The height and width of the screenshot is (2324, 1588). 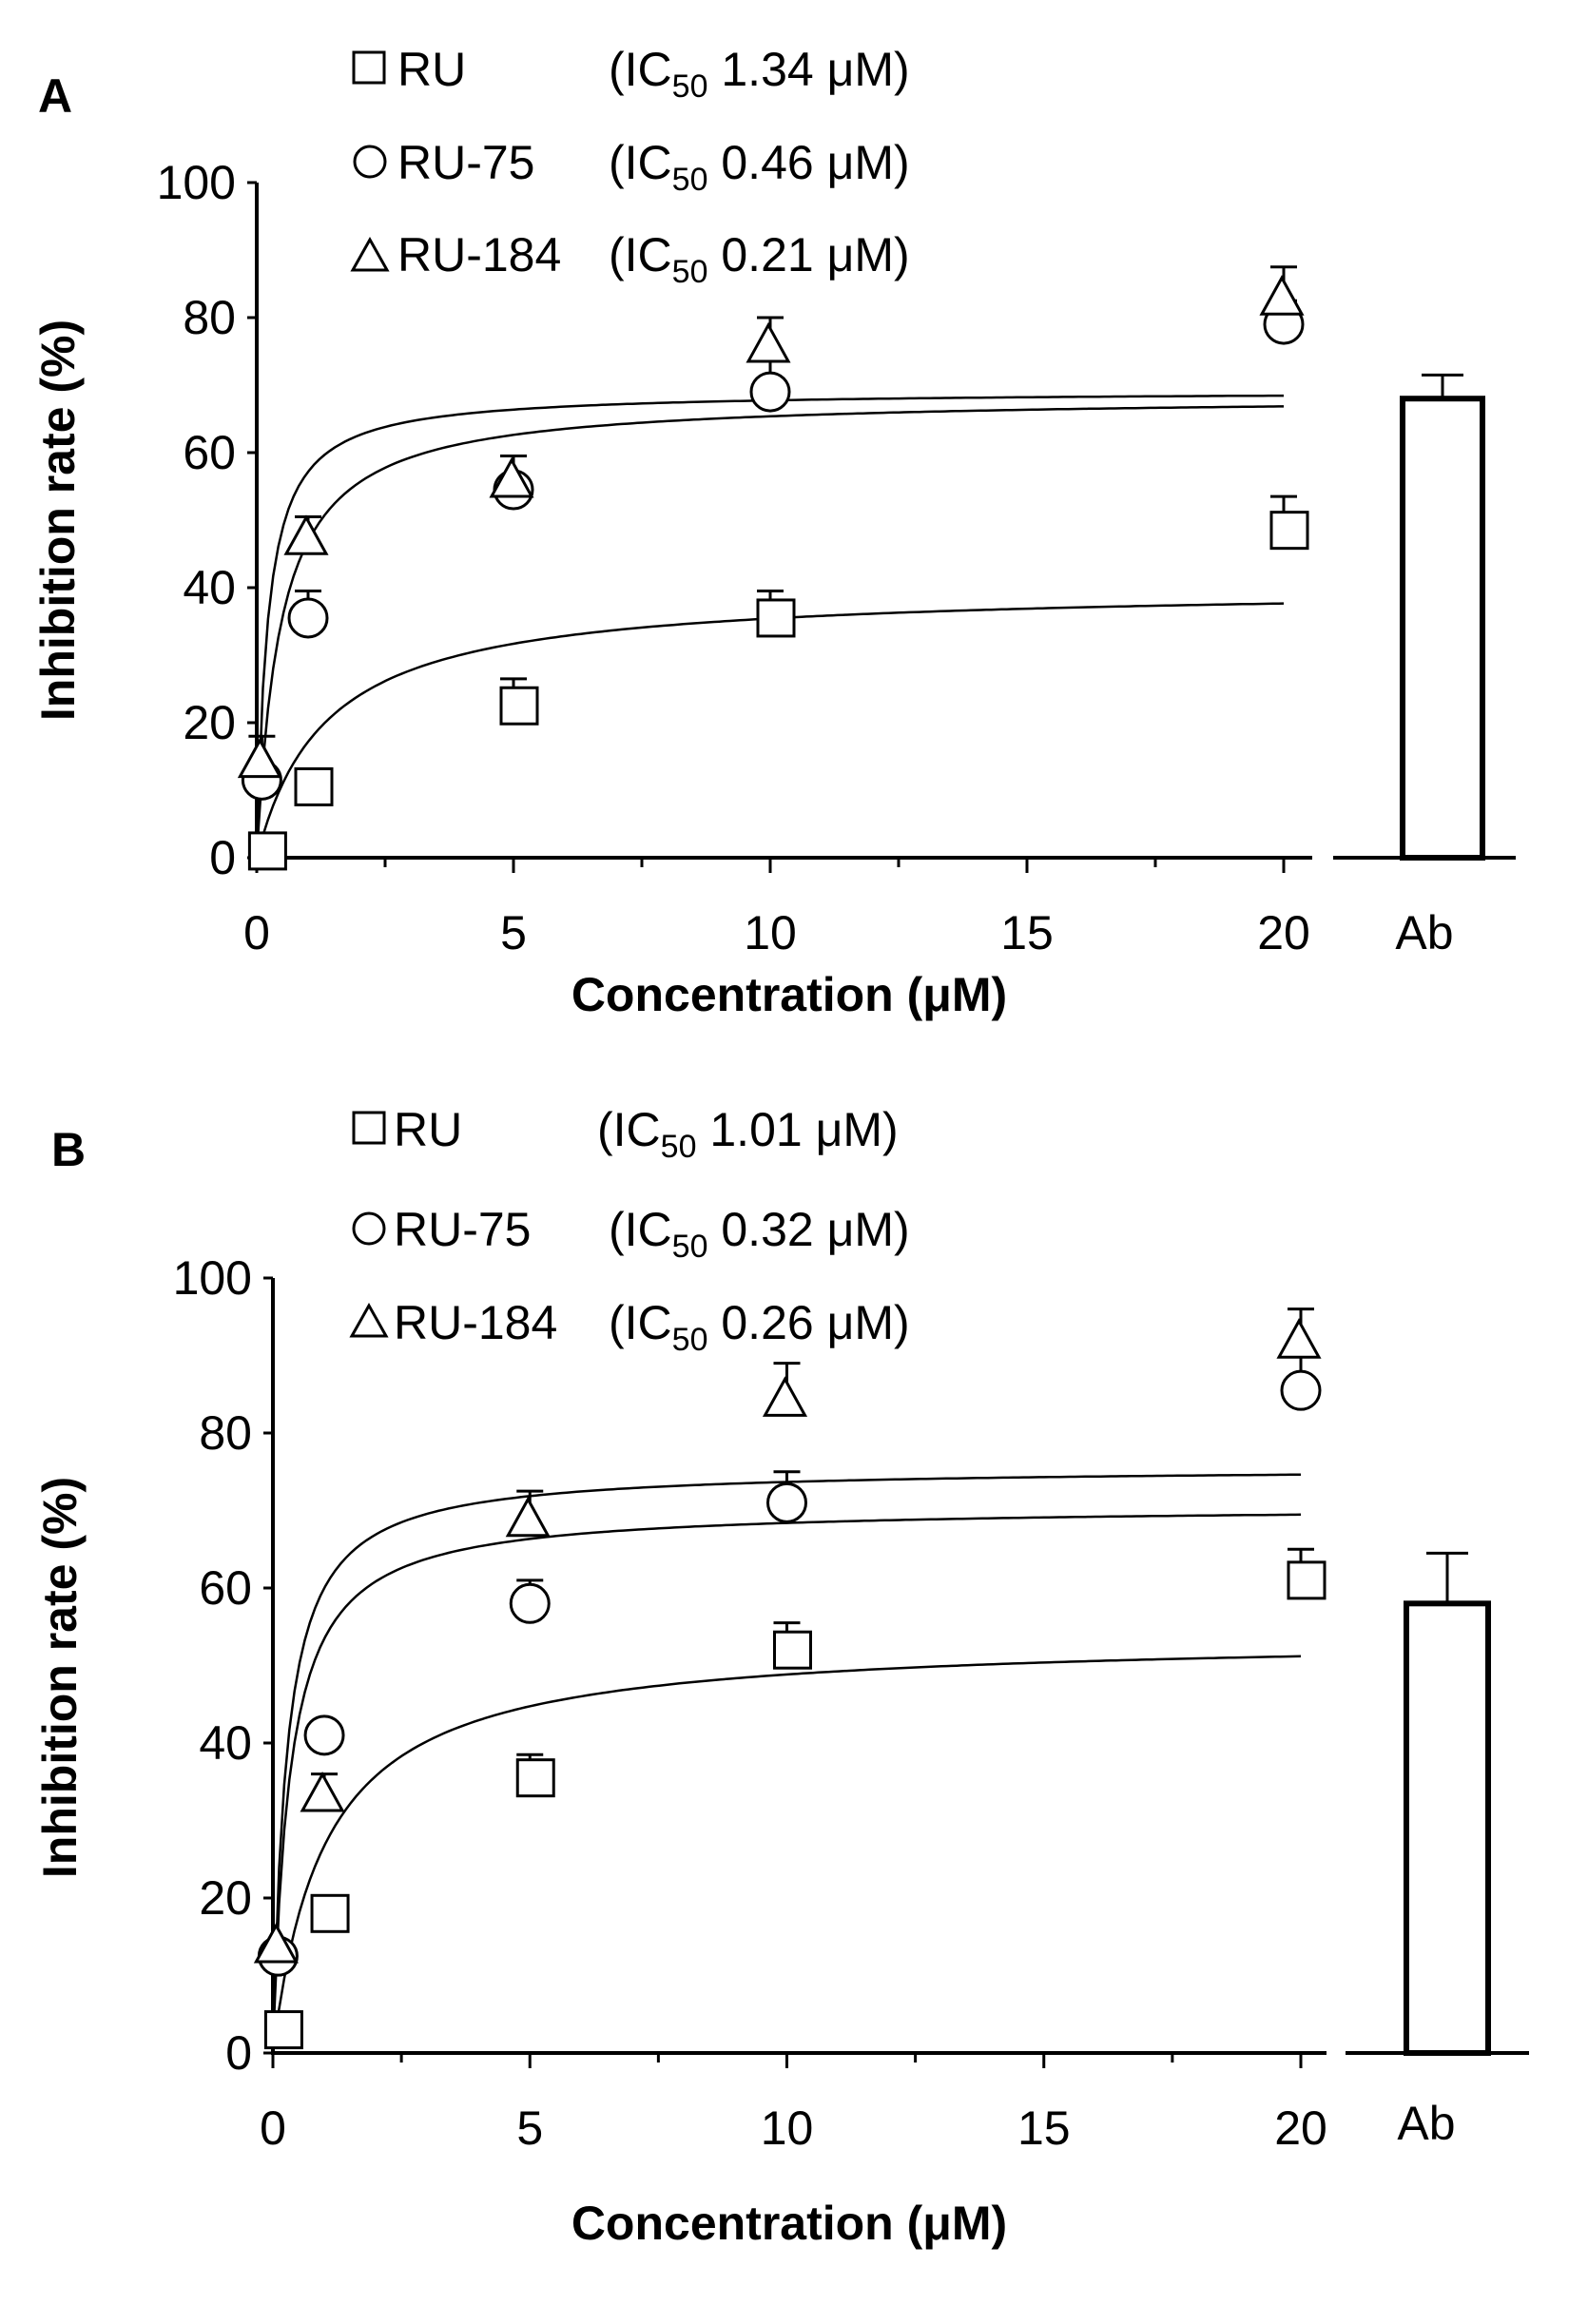 I want to click on legend-entry-ru-75: RU-75 (IC50 0.32 μM), so click(x=631, y=1234).